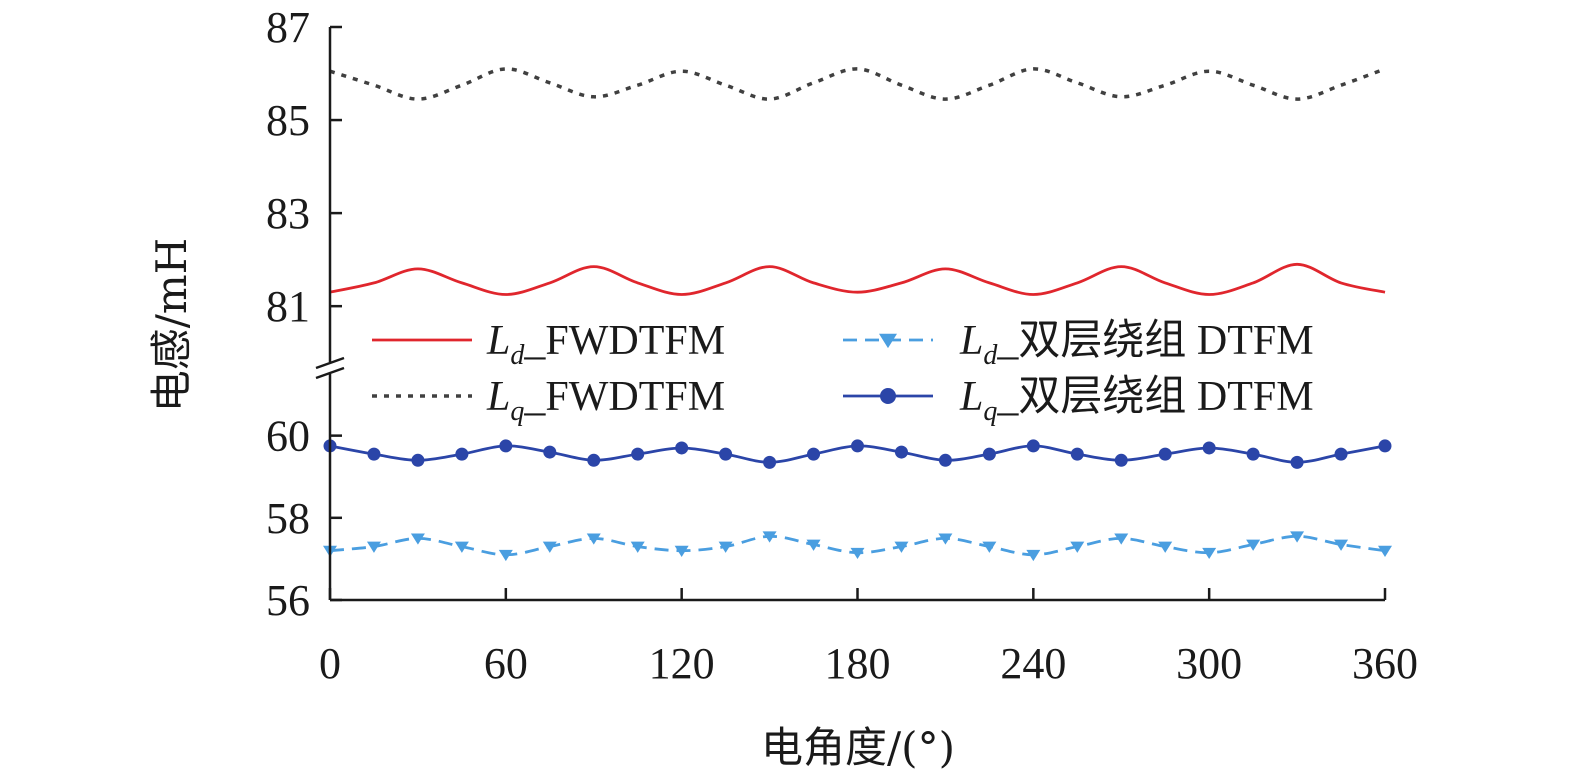  Describe the element at coordinates (288, 27) in the screenshot. I see `y-tick-label-upper: 87` at that location.